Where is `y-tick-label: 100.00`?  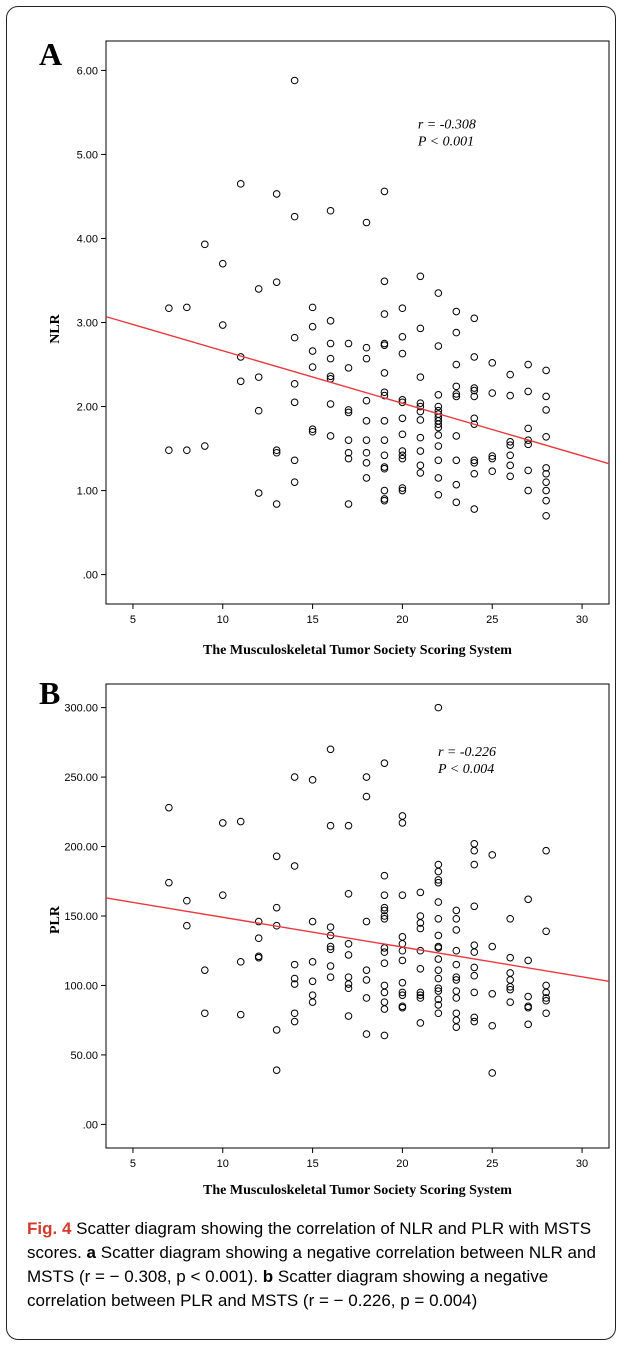 y-tick-label: 100.00 is located at coordinates (81, 986).